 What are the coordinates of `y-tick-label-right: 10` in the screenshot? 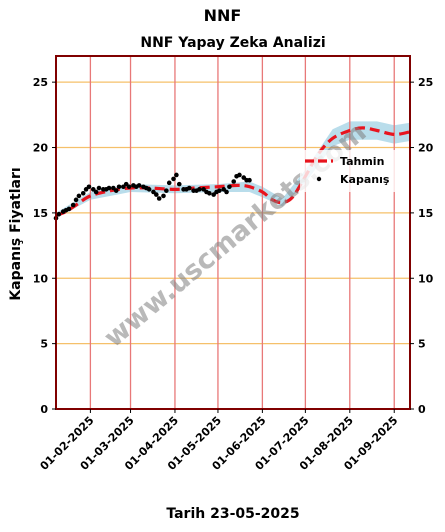 It's located at (426, 278).